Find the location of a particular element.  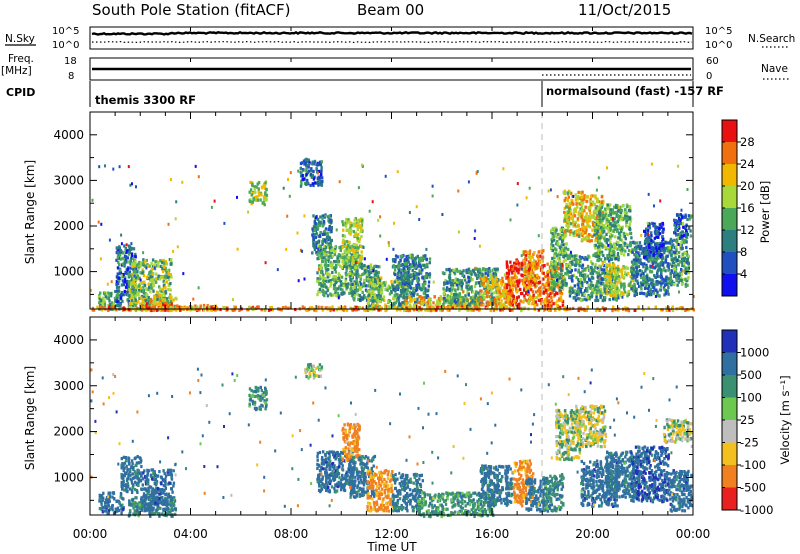

freq-unit: [MHz] is located at coordinates (16, 71).